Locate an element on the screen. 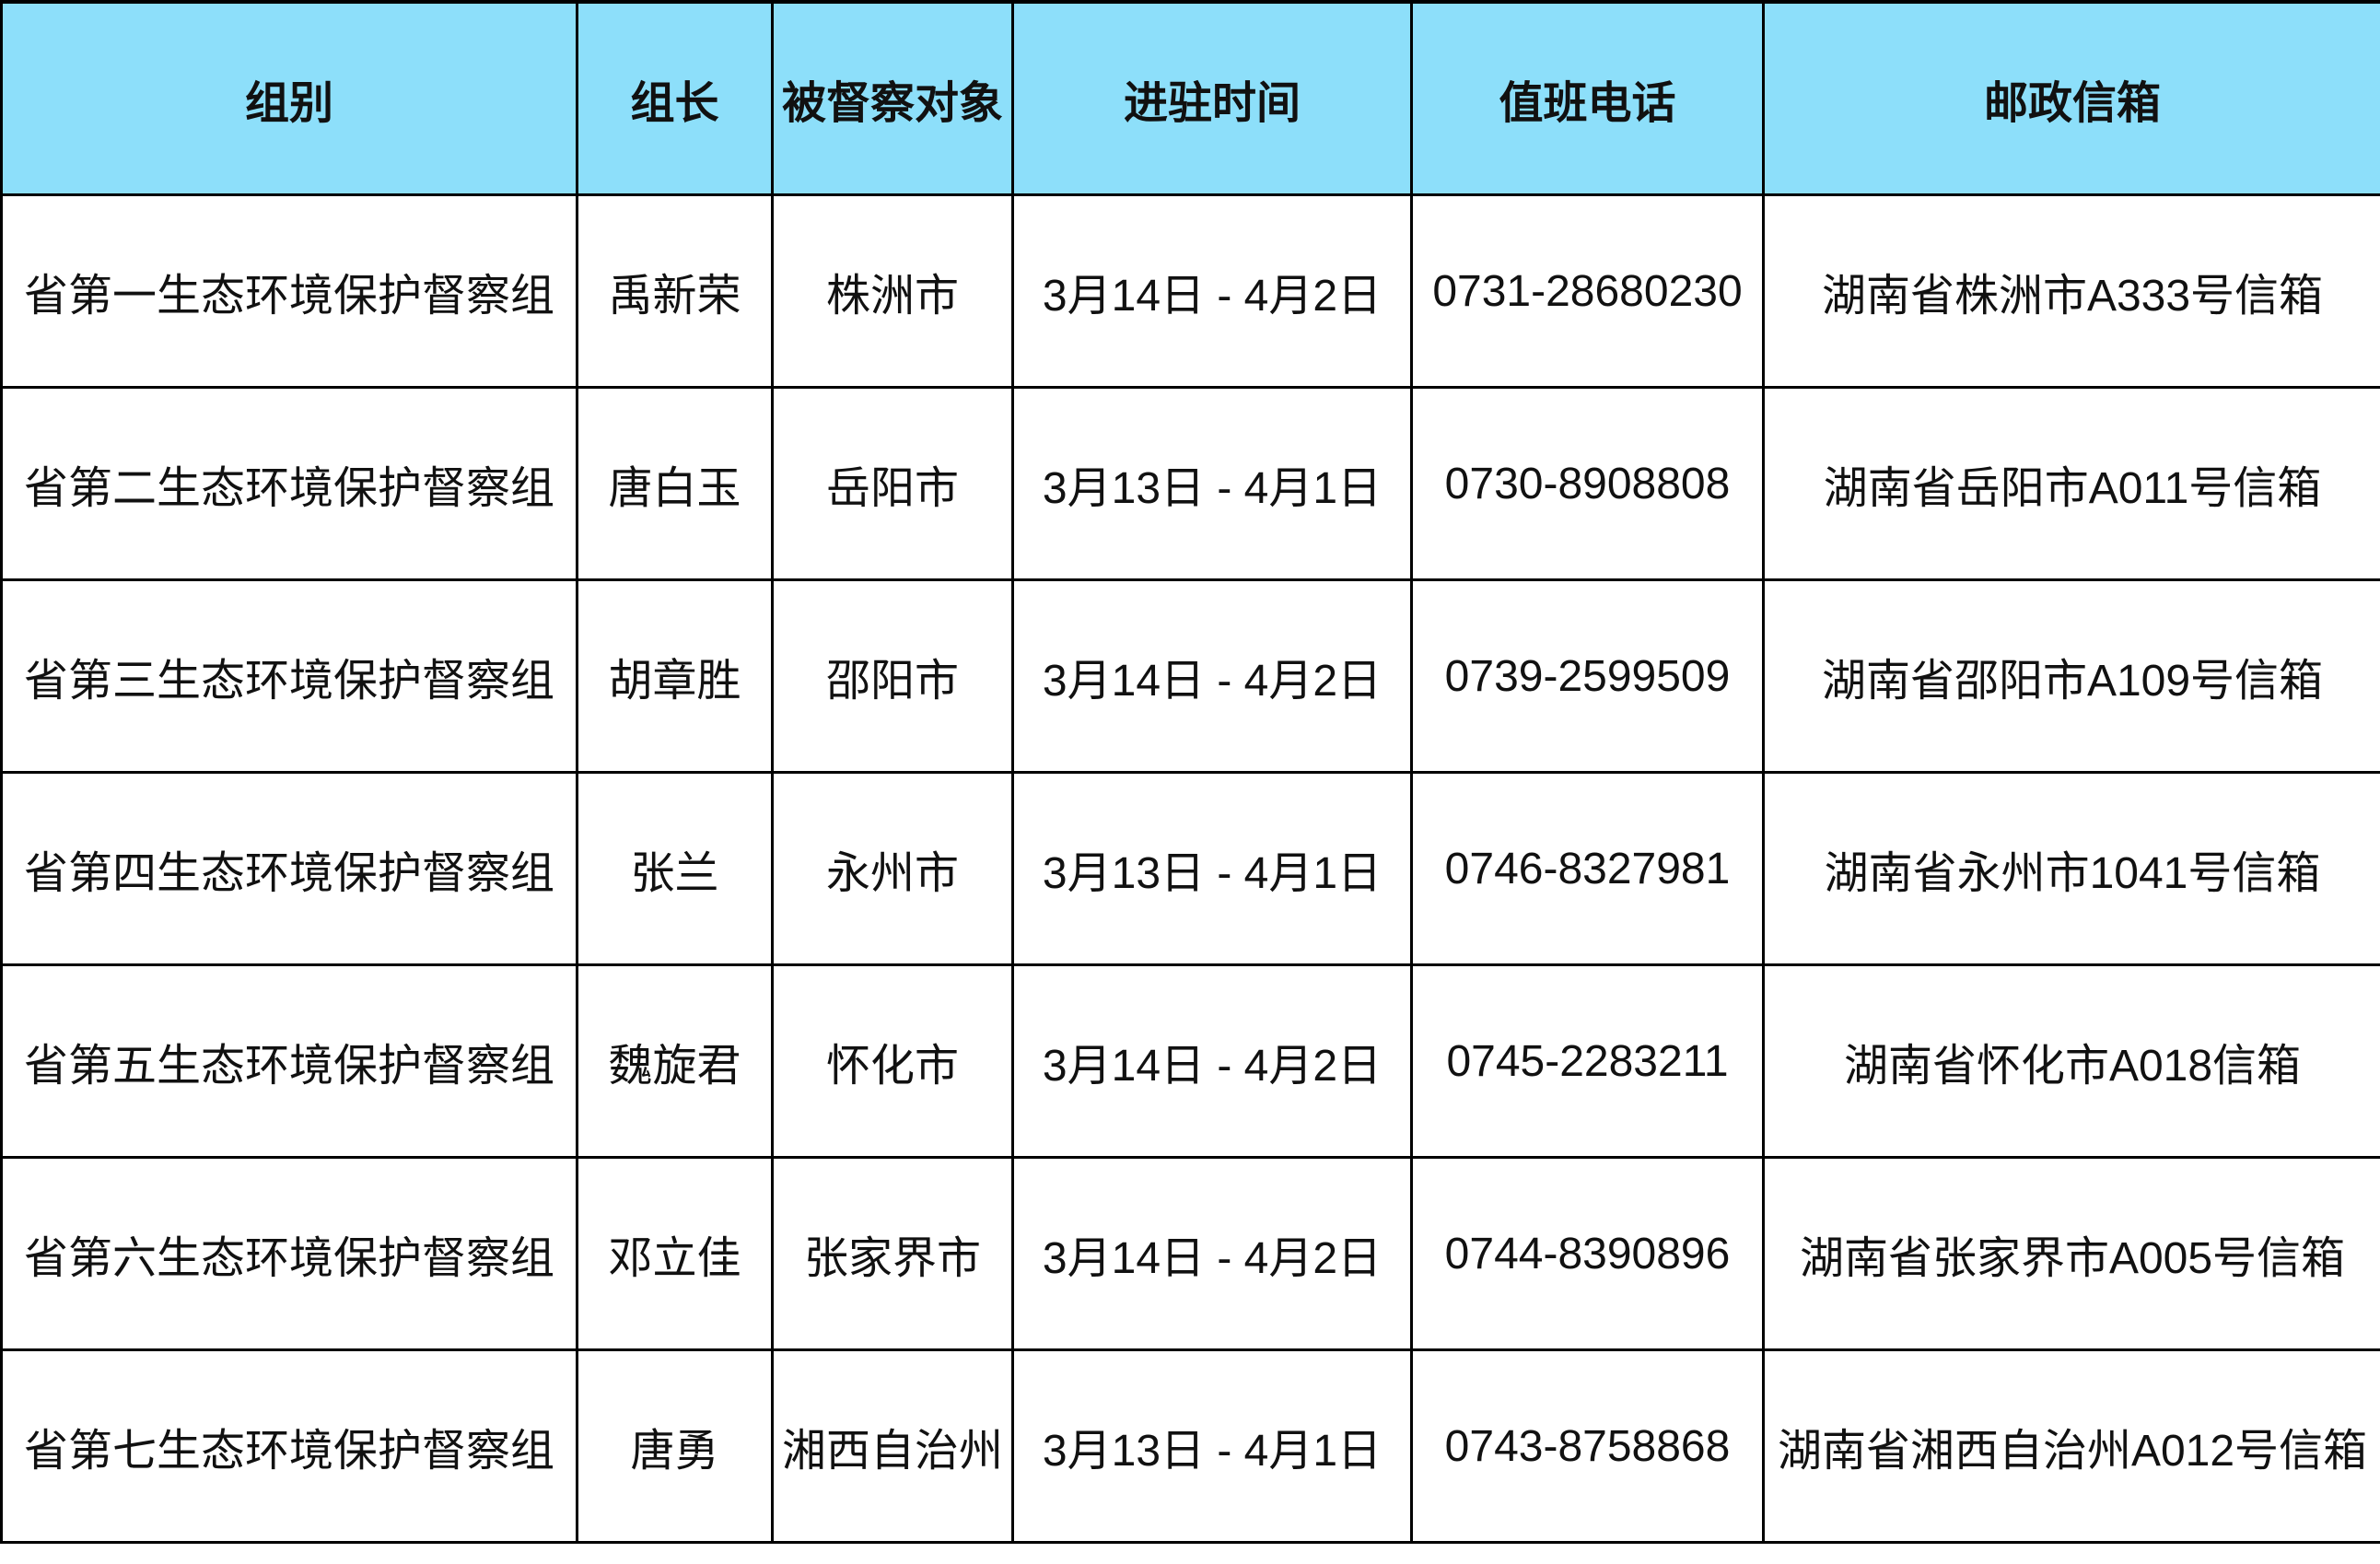  cell-mailbox: 湖南省株洲市A333号信箱 is located at coordinates (2071, 291).